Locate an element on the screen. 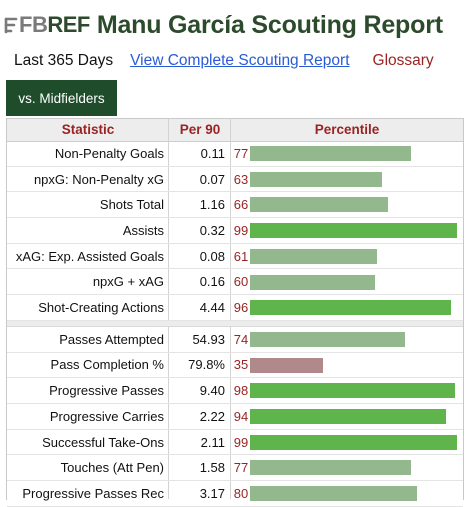 This screenshot has width=470, height=507. table-row: Assists 0.32 99 is located at coordinates (235, 231).